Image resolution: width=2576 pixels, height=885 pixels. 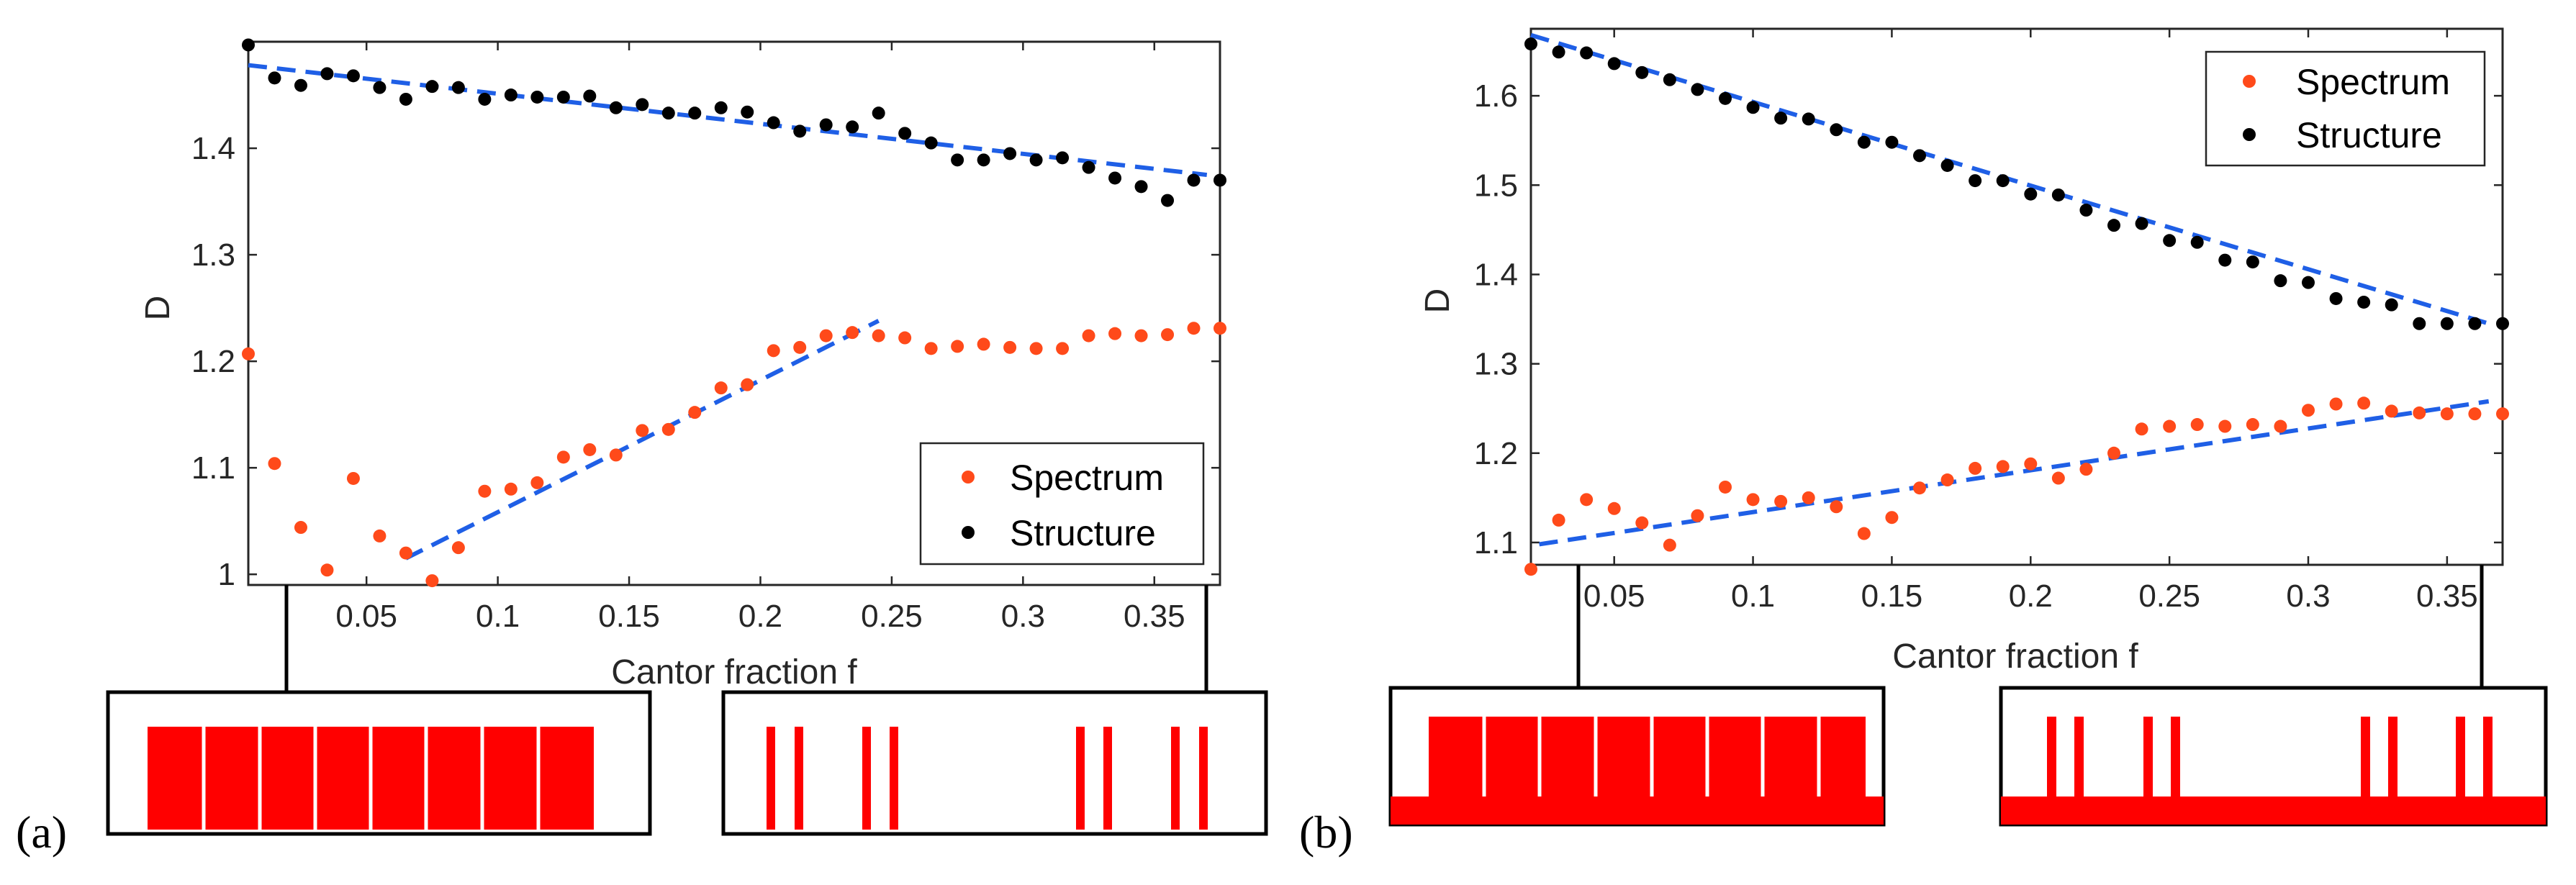 I want to click on x-tick-label: 0.35, so click(x=1155, y=616).